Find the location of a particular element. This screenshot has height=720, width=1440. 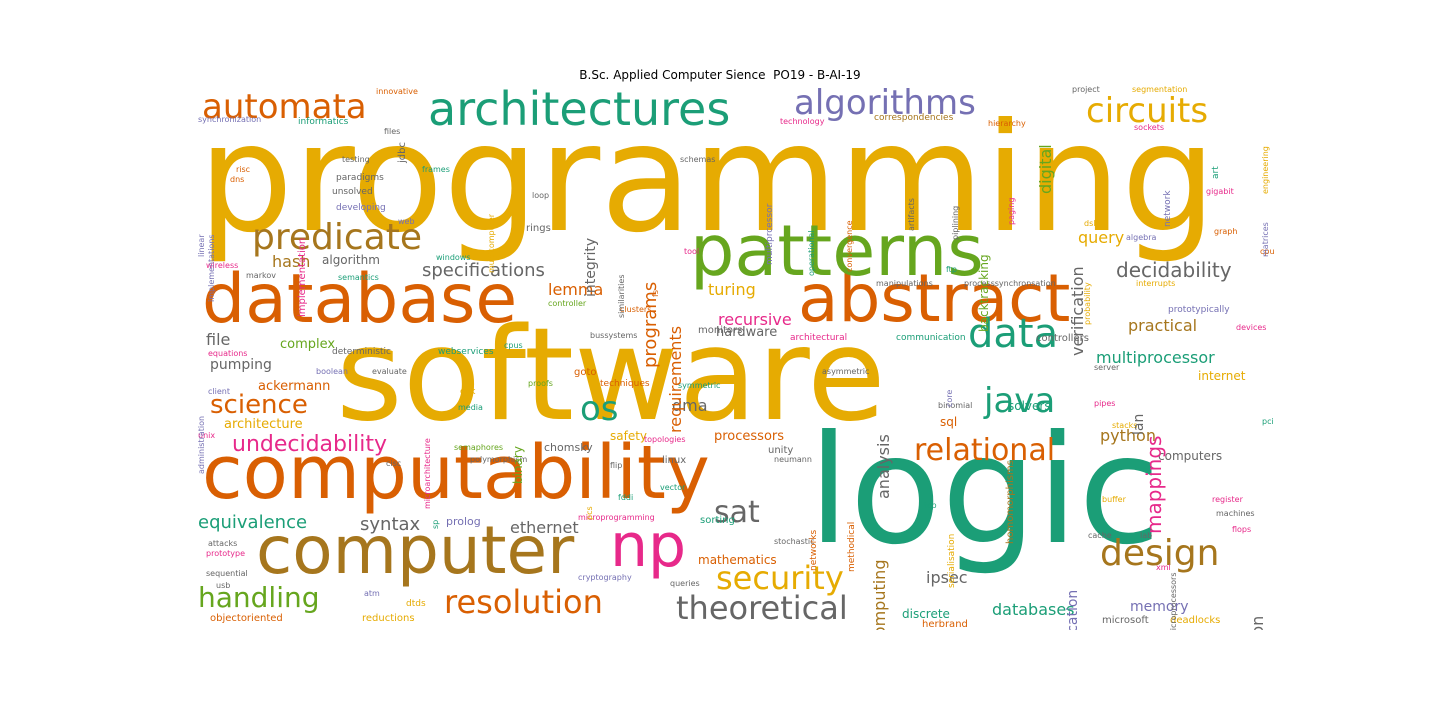

cloud-word-loop: loop is located at coordinates (541, 195).